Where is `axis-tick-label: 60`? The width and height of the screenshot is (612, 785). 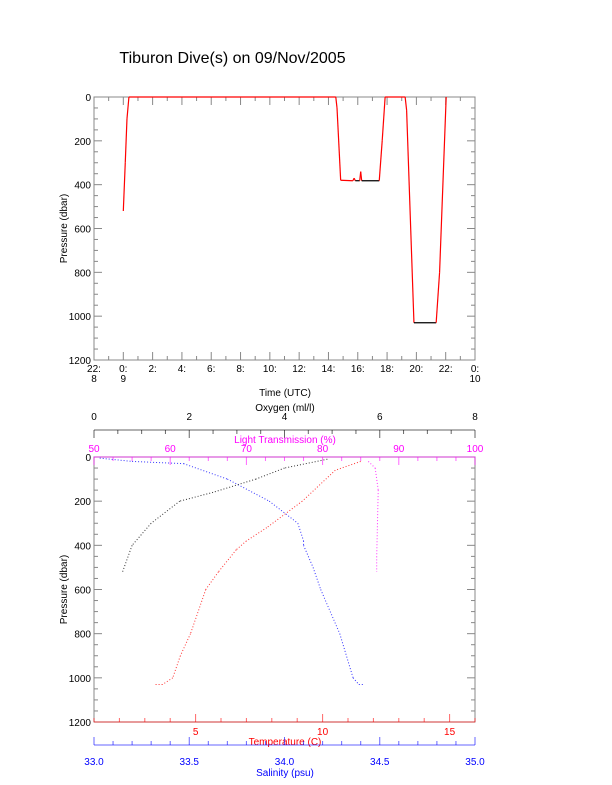
axis-tick-label: 60 is located at coordinates (171, 449).